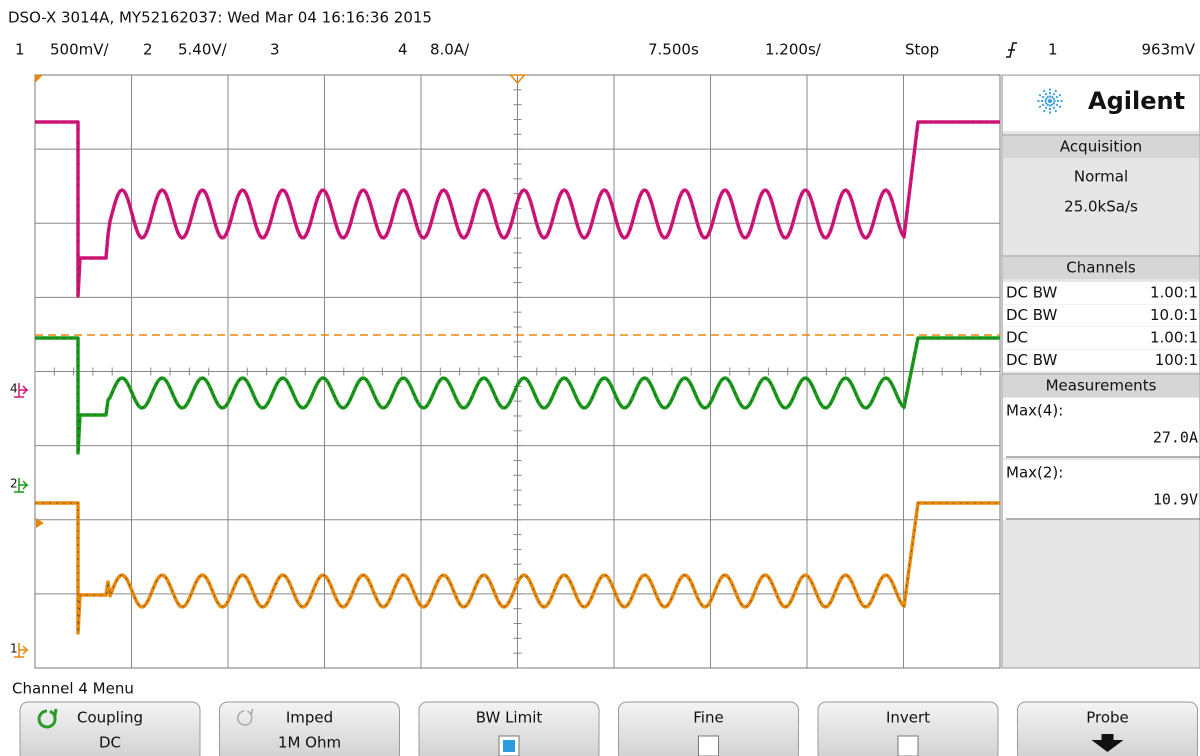 The image size is (1200, 756). I want to click on softkey: Coupling DC, so click(110, 728).